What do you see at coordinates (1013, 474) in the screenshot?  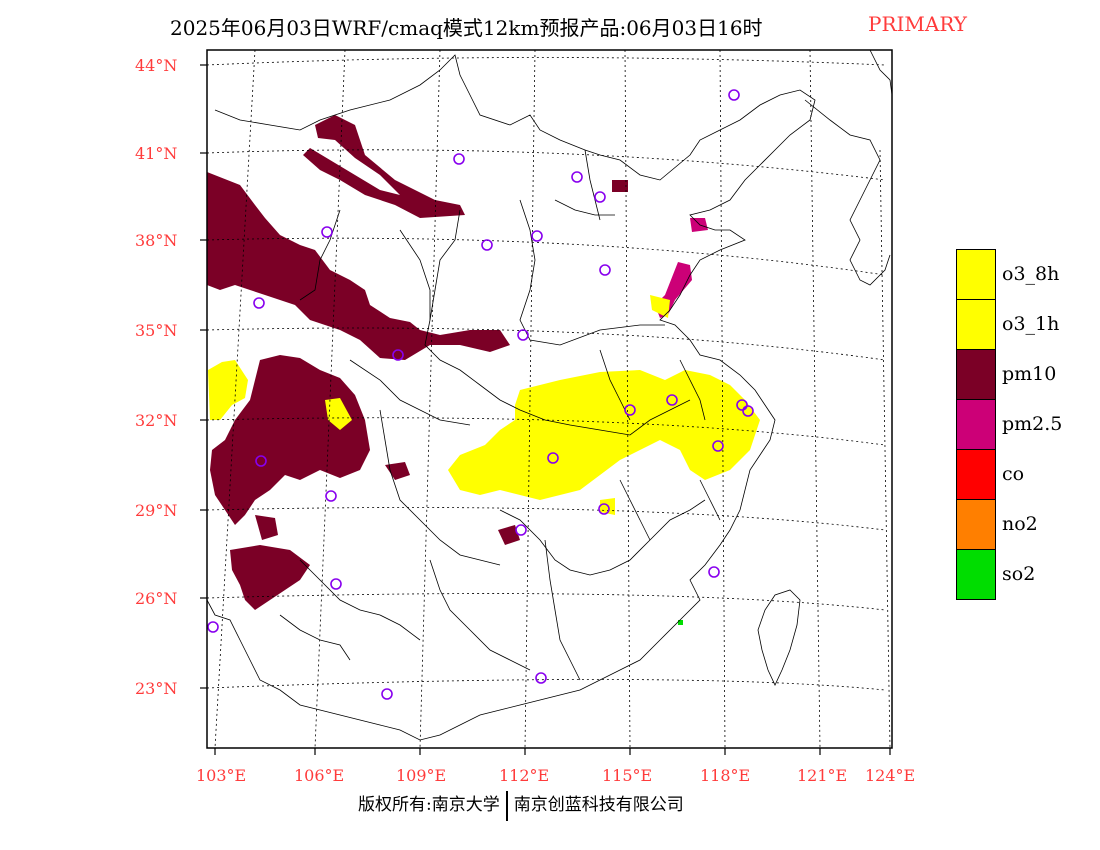 I see `legend-label: co` at bounding box center [1013, 474].